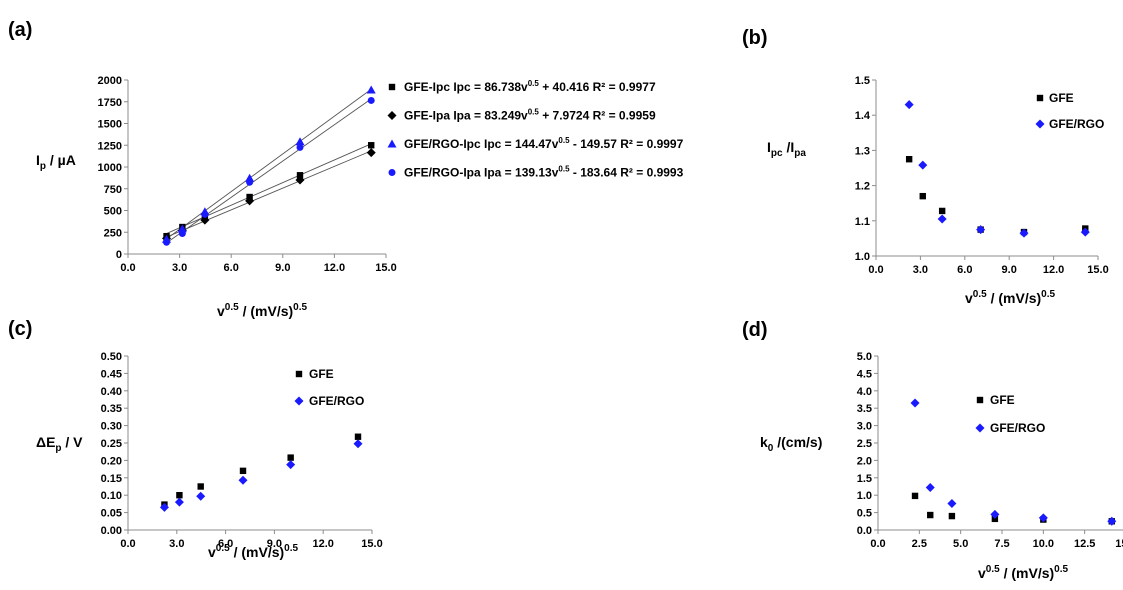 The width and height of the screenshot is (1123, 590). Describe the element at coordinates (864, 496) in the screenshot. I see `y-tick-label: 1.0` at that location.